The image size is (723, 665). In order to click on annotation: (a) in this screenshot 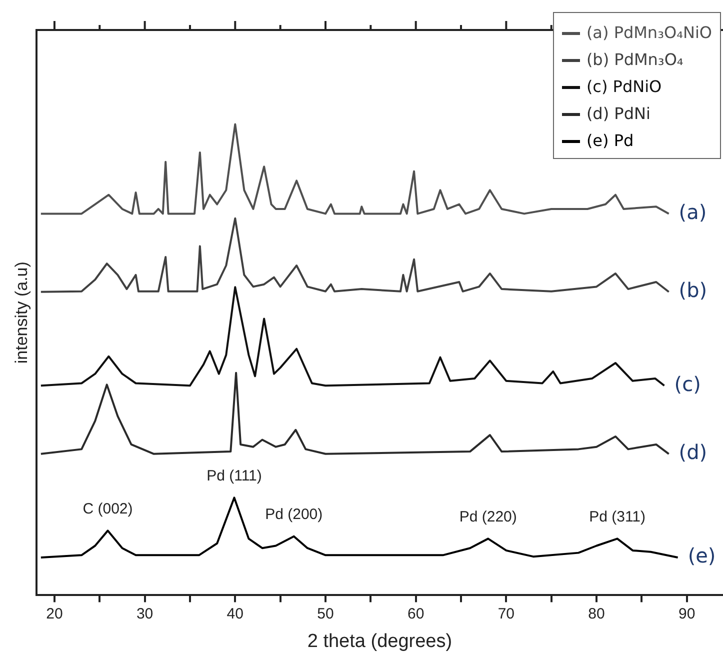, I will do `click(692, 212)`.